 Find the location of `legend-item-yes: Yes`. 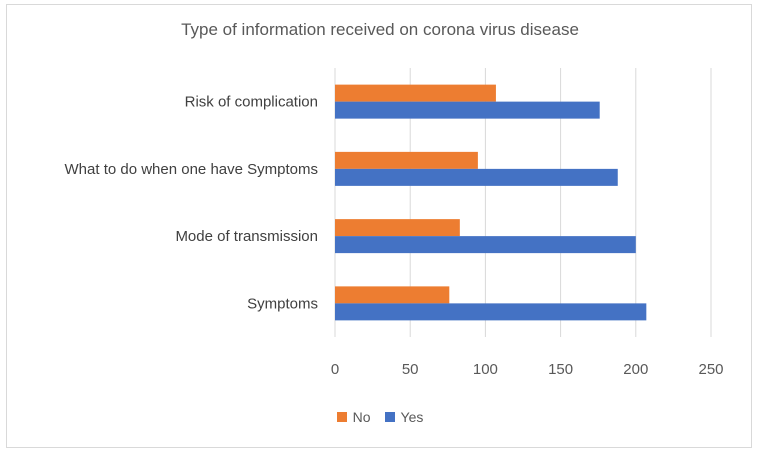

legend-item-yes: Yes is located at coordinates (404, 417).